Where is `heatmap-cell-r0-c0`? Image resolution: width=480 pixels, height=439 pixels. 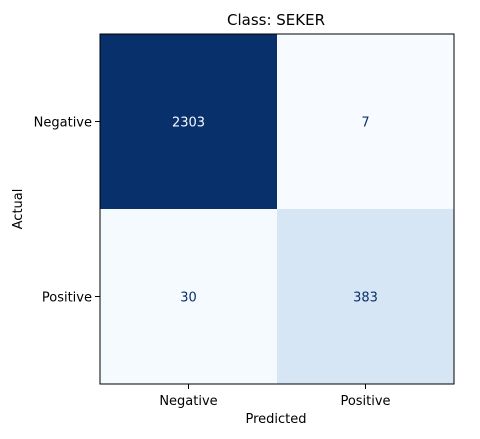
heatmap-cell-r0-c0 is located at coordinates (188, 121).